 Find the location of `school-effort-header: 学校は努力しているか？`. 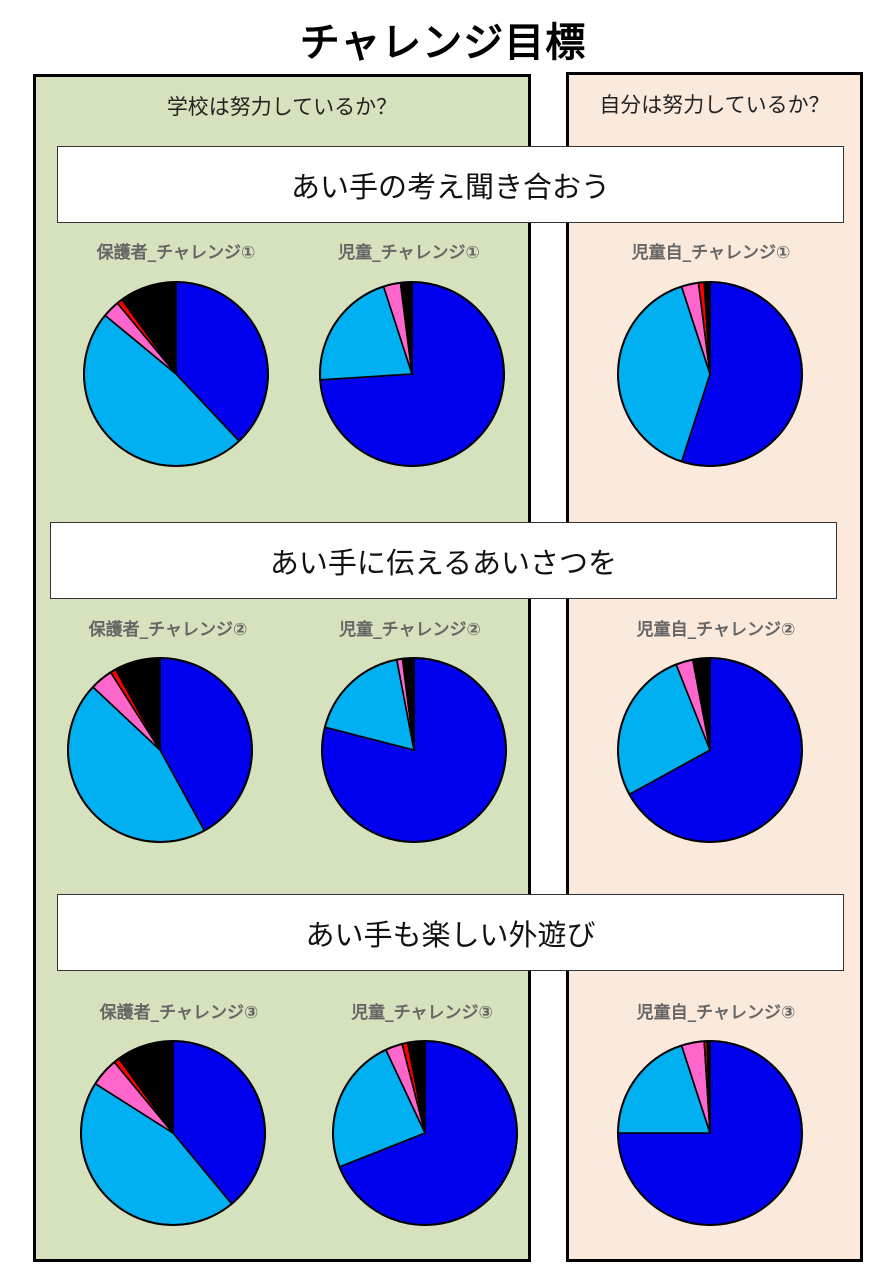

school-effort-header: 学校は努力しているか？ is located at coordinates (282, 107).